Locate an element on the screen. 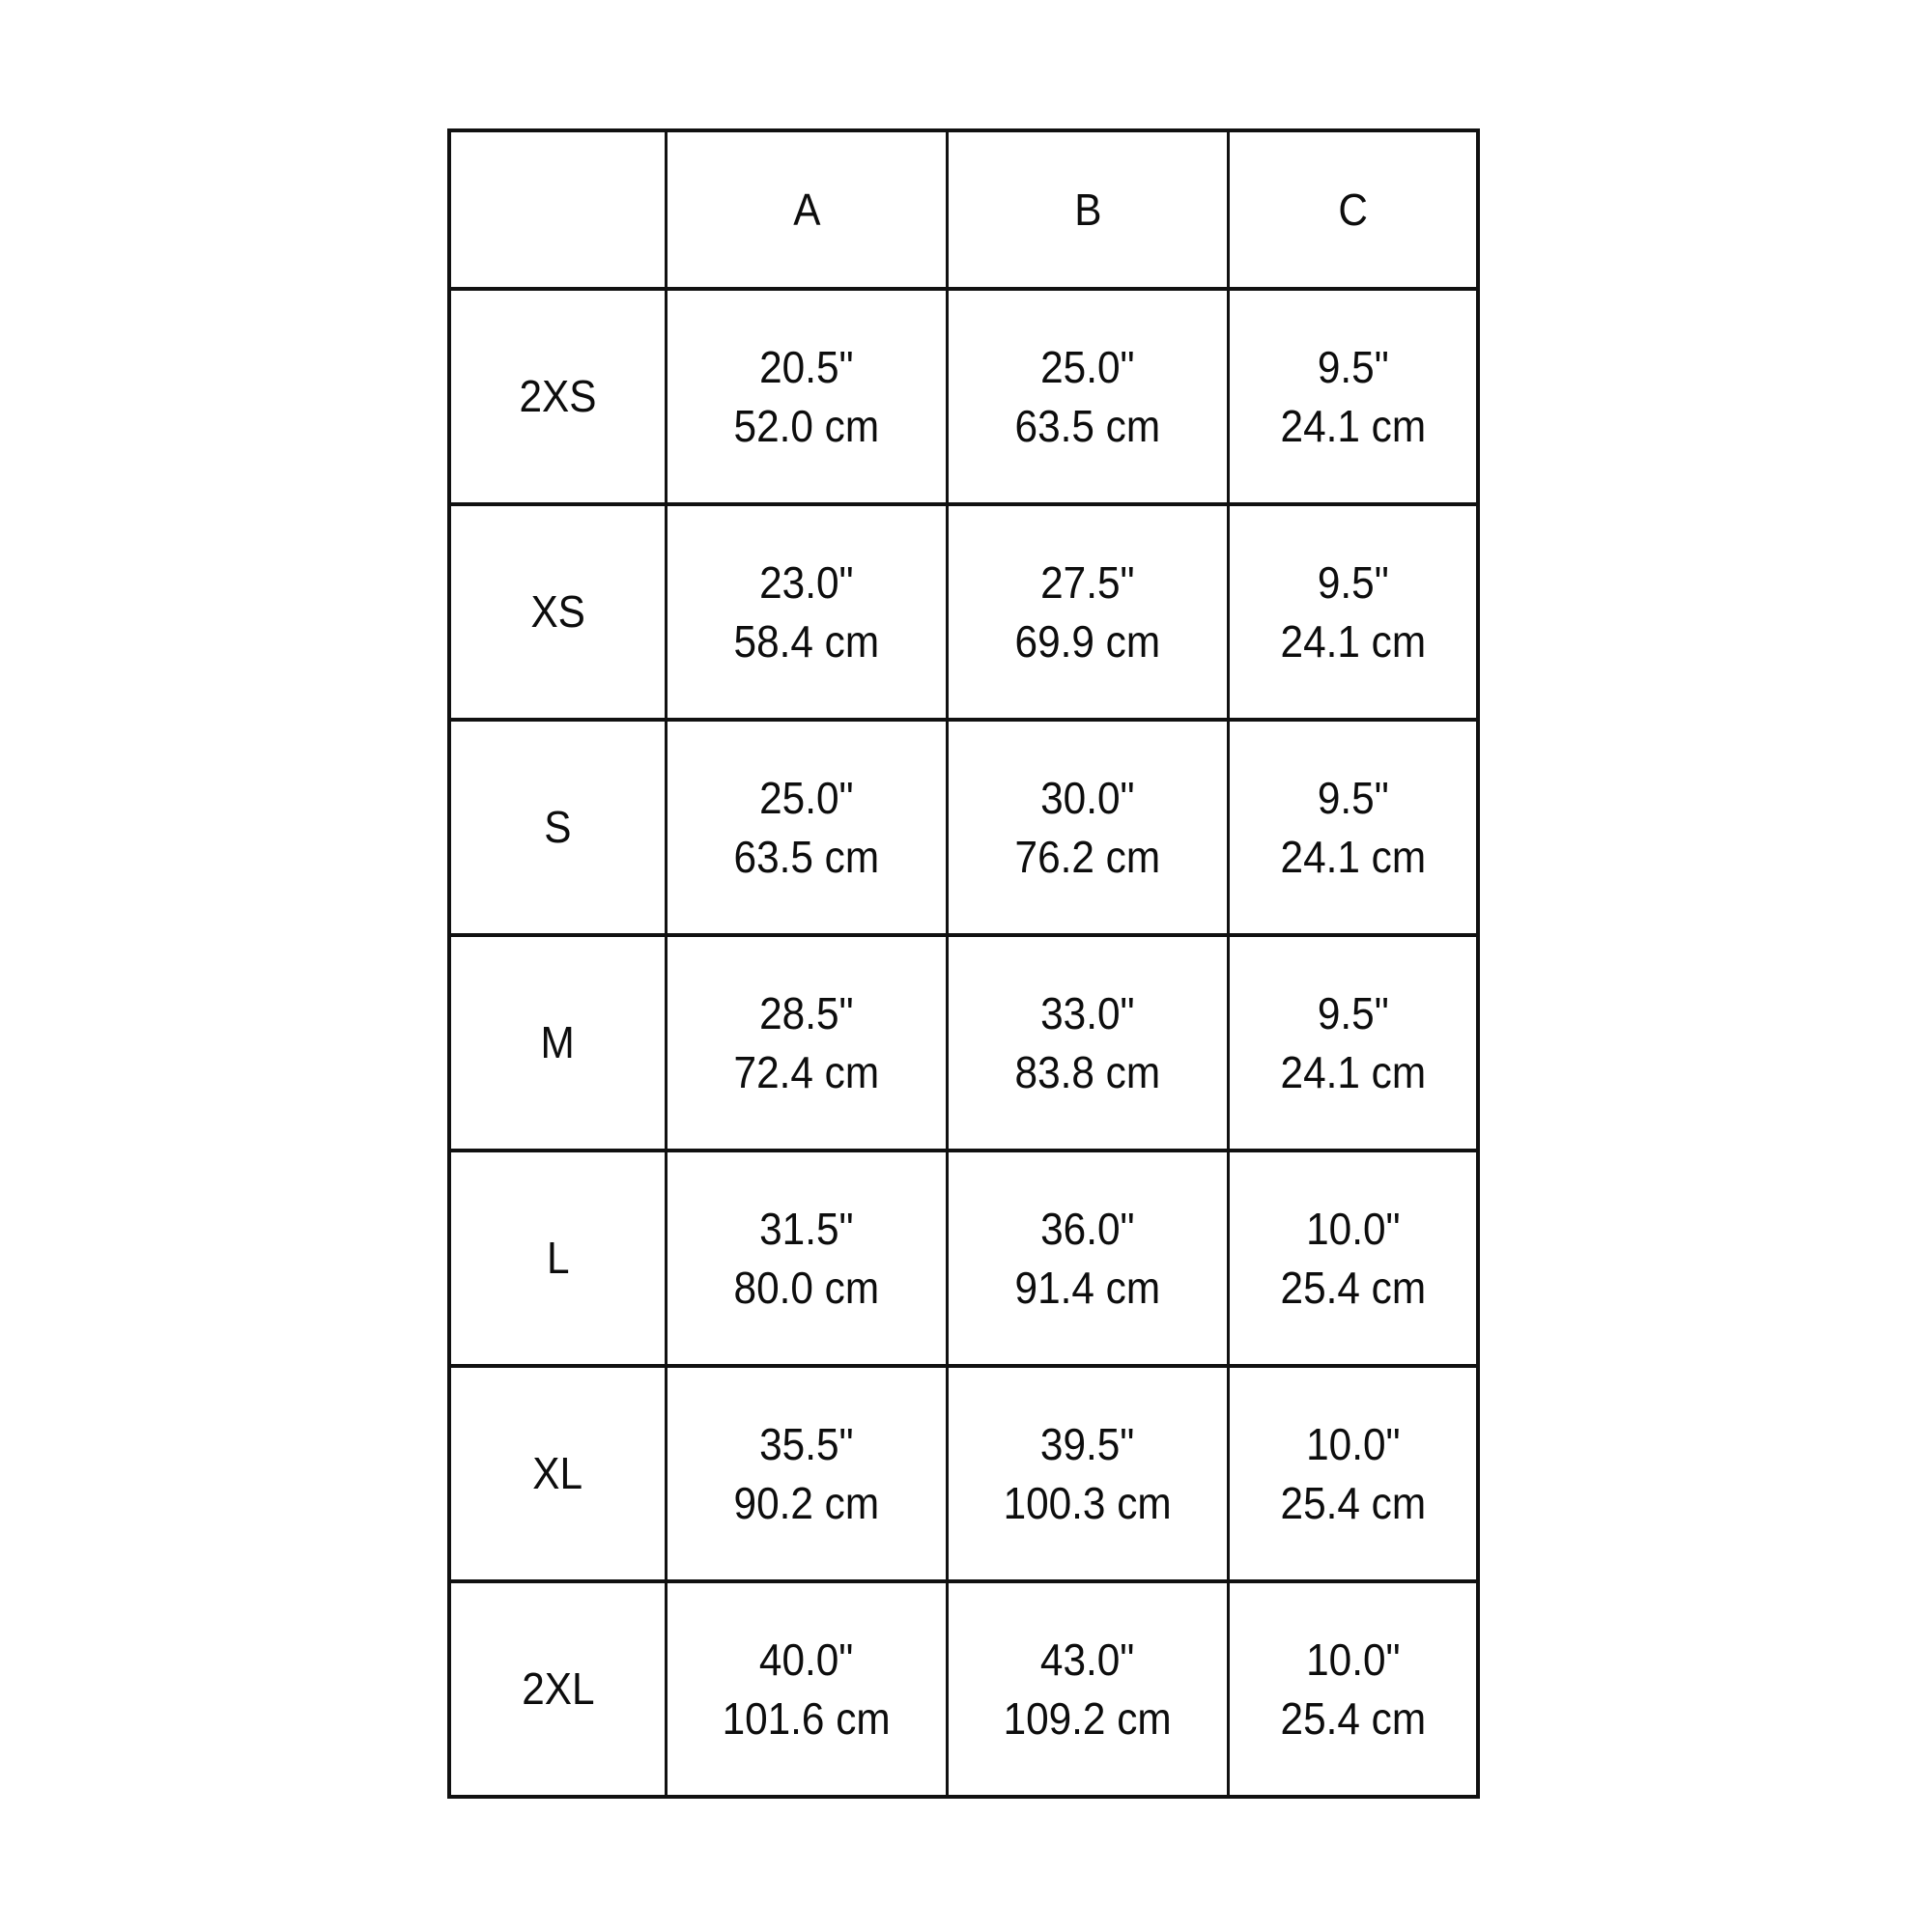  value-inches: 36.0" is located at coordinates (1087, 1228).